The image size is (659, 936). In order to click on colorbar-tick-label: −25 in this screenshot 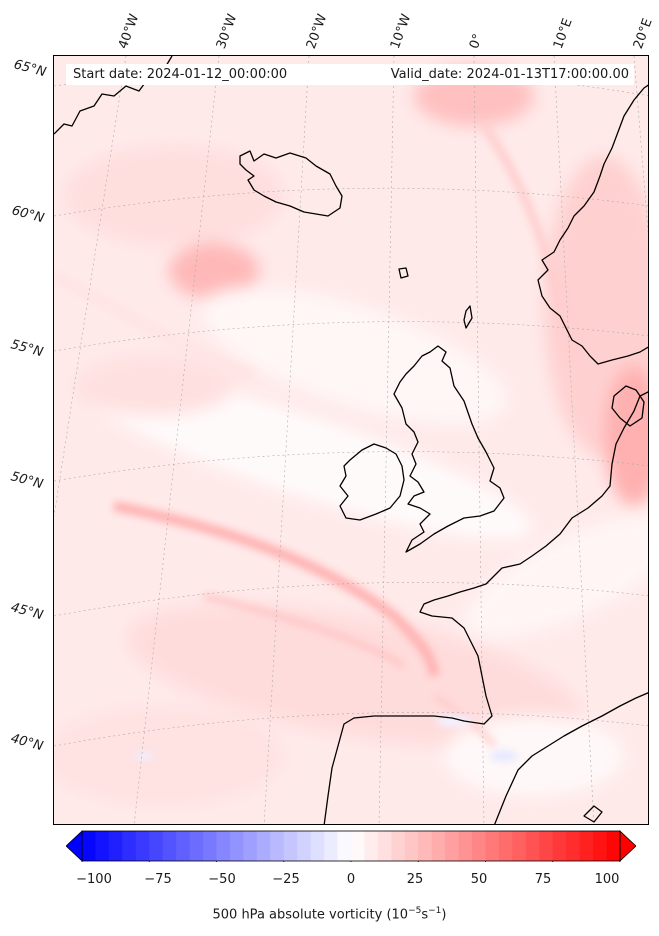, I will do `click(286, 879)`.